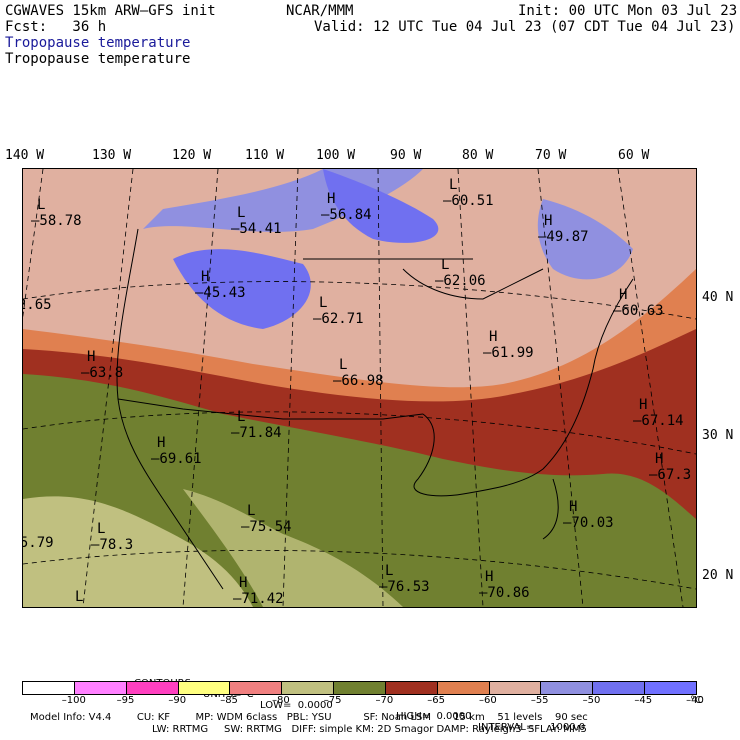 The image size is (740, 740). I want to click on pressure-center: L –76.53, so click(404, 579).